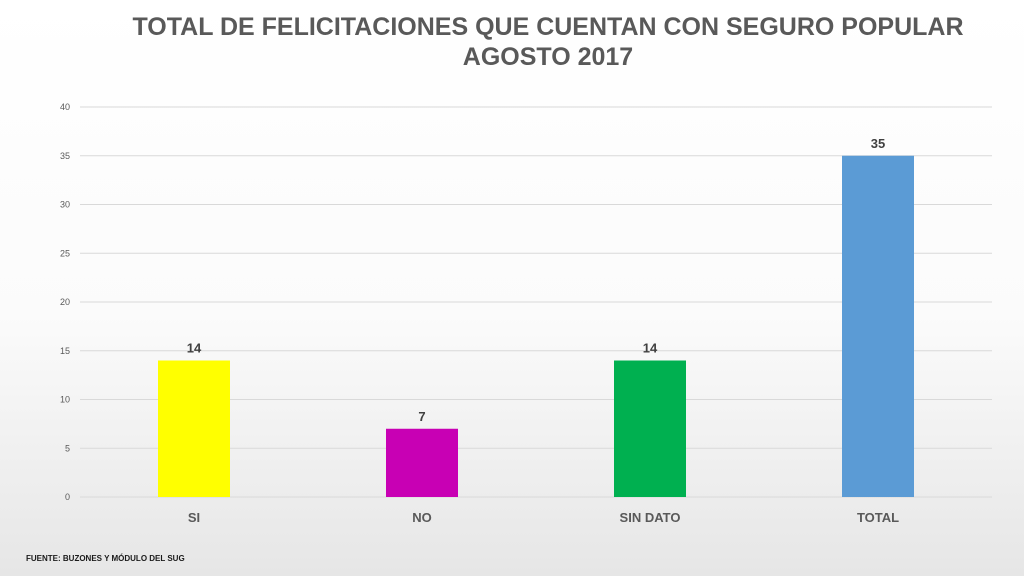 This screenshot has height=576, width=1024. What do you see at coordinates (67, 497) in the screenshot?
I see `y-tick-label: 0` at bounding box center [67, 497].